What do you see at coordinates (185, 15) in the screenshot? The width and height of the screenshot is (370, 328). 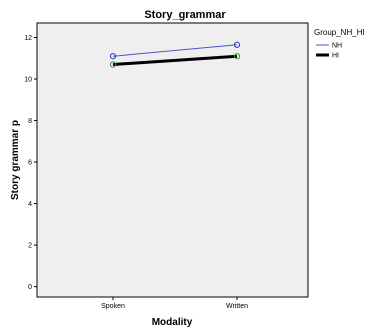 I see `chart-title: Story_grammar` at bounding box center [185, 15].